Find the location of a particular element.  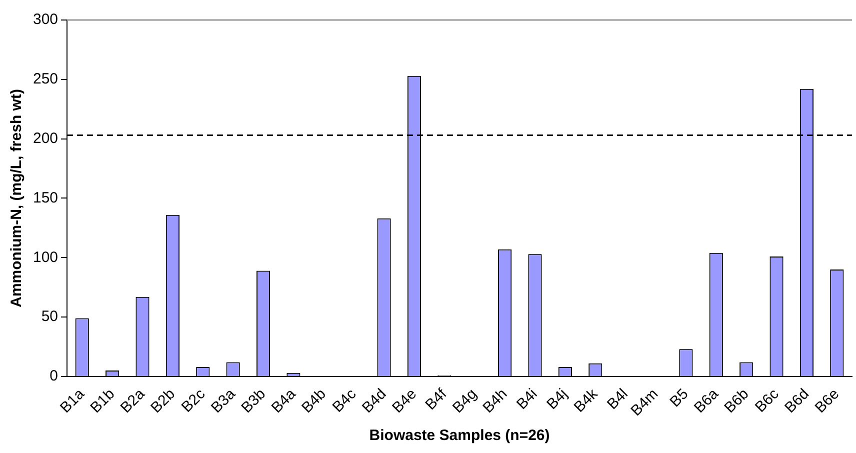

x-tick-label: B3b is located at coordinates (254, 401).